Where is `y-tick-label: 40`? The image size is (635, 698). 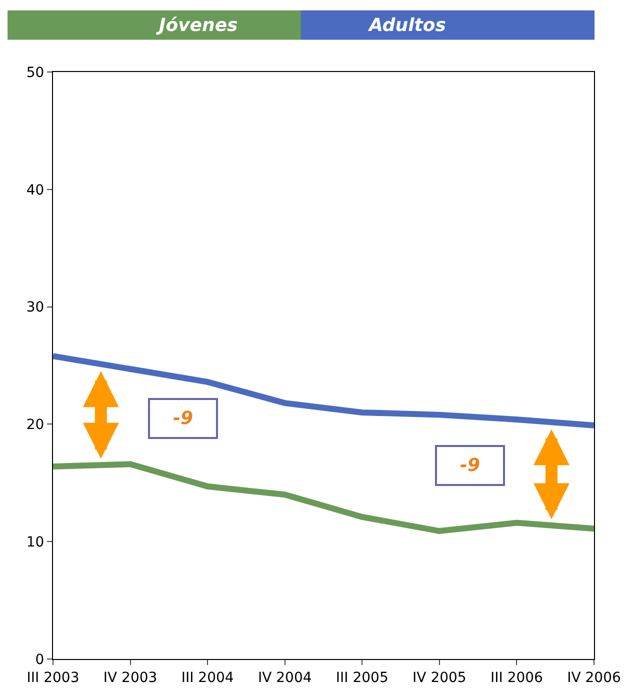 y-tick-label: 40 is located at coordinates (35, 190).